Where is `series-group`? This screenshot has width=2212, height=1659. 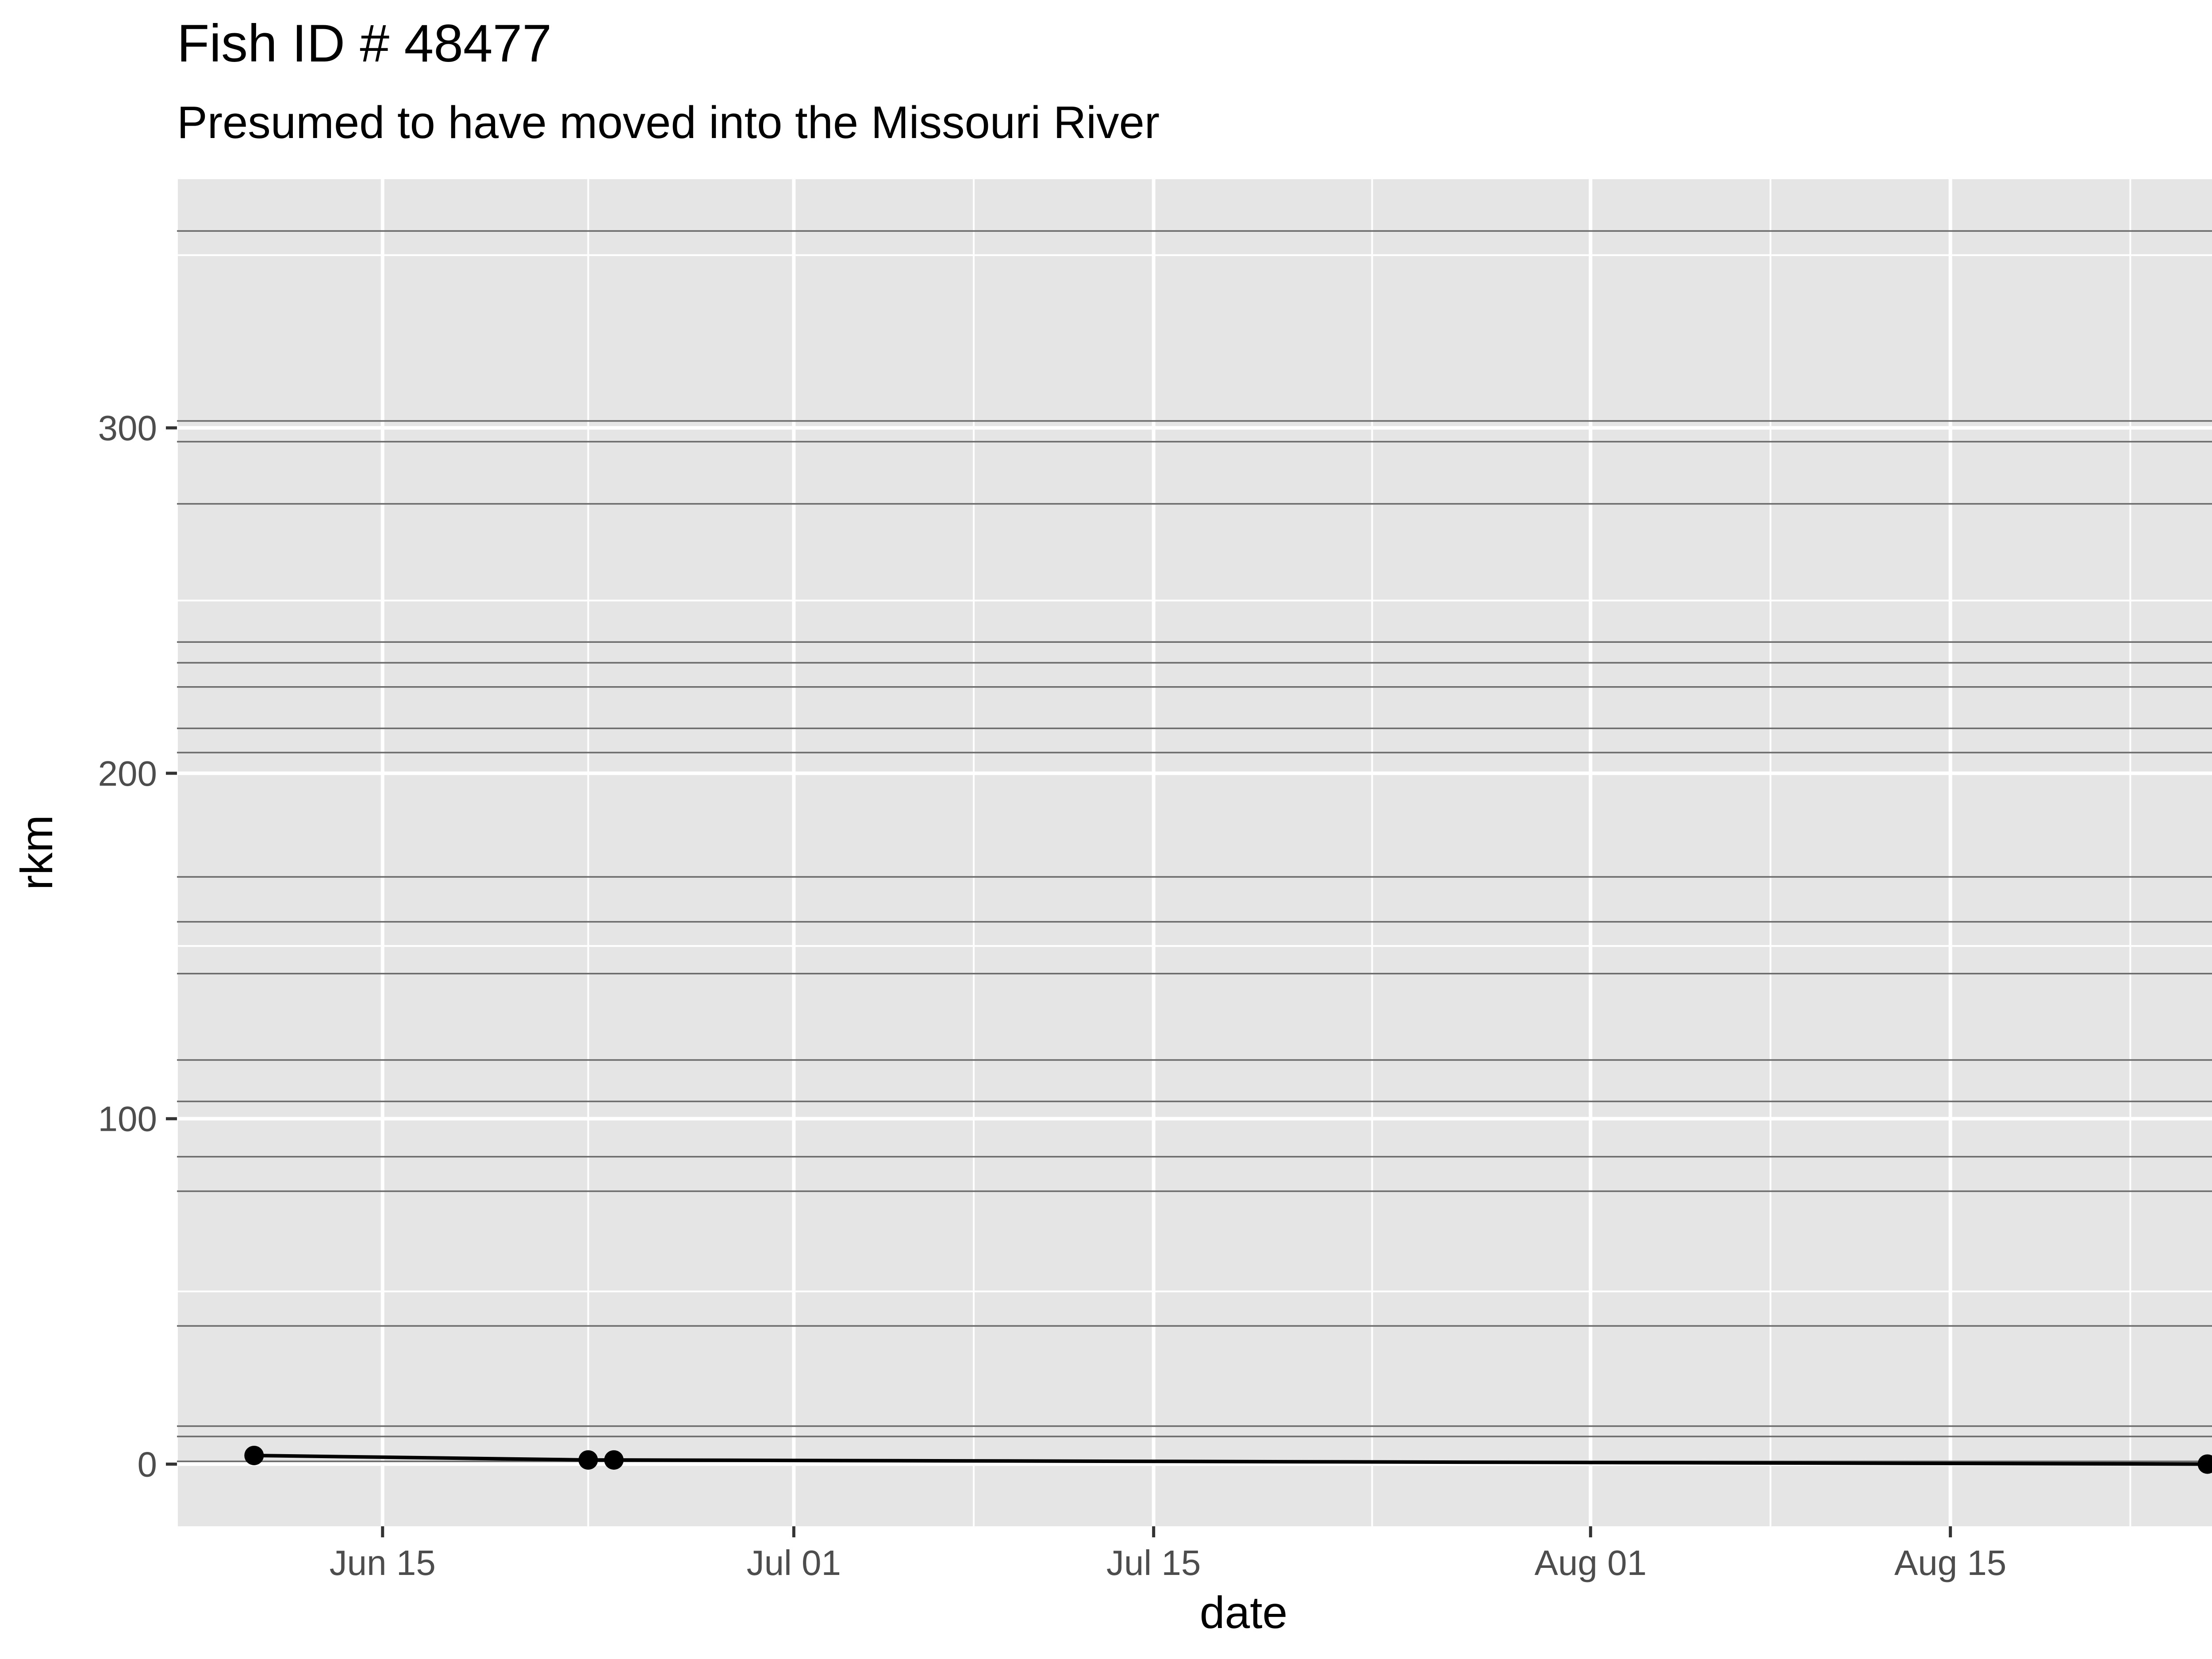 series-group is located at coordinates (1228, 1460).